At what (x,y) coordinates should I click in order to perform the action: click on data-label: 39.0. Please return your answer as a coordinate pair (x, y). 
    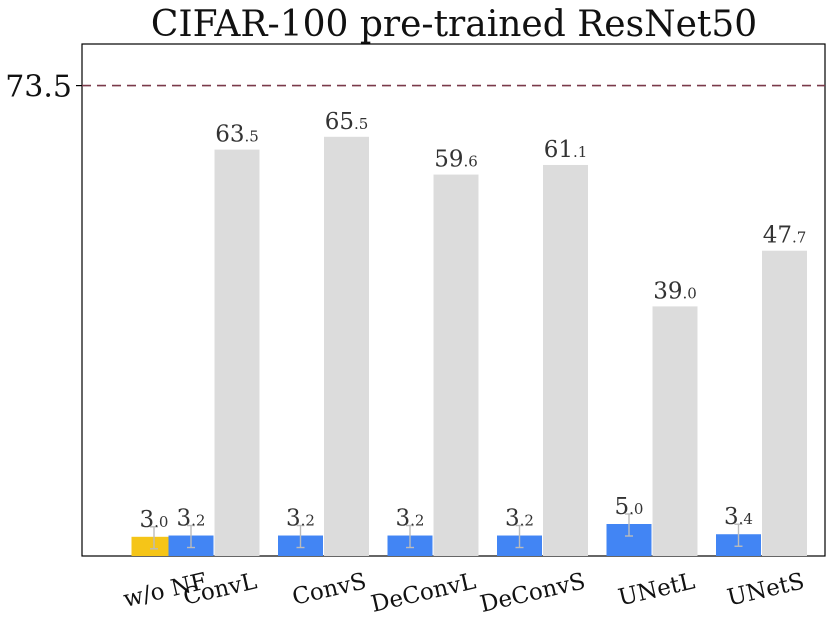
    Looking at the image, I should click on (675, 291).